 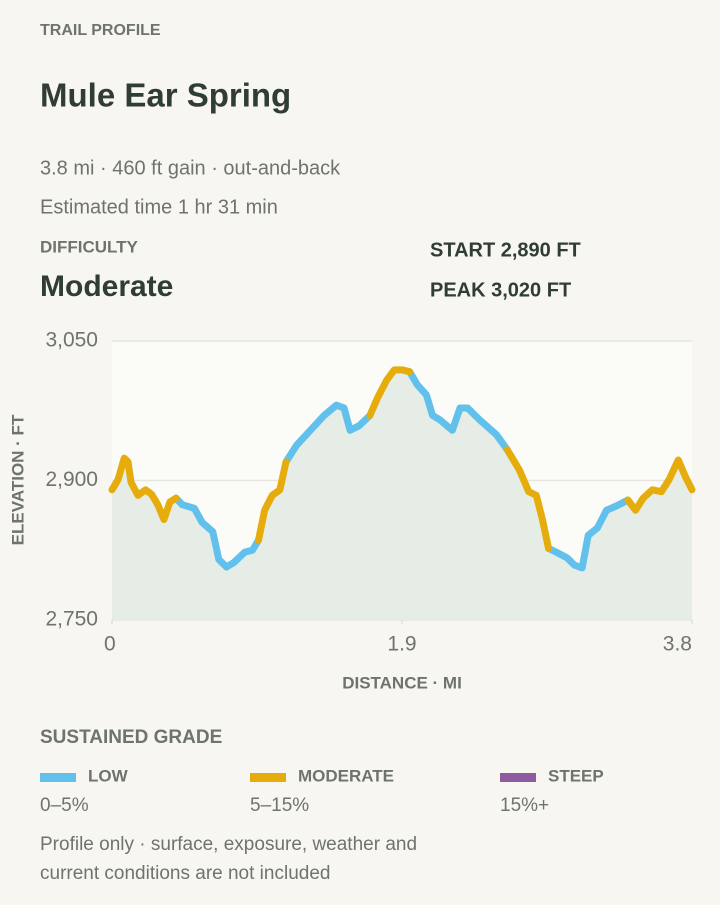 I want to click on legend-range: 0–5%, so click(x=64, y=805).